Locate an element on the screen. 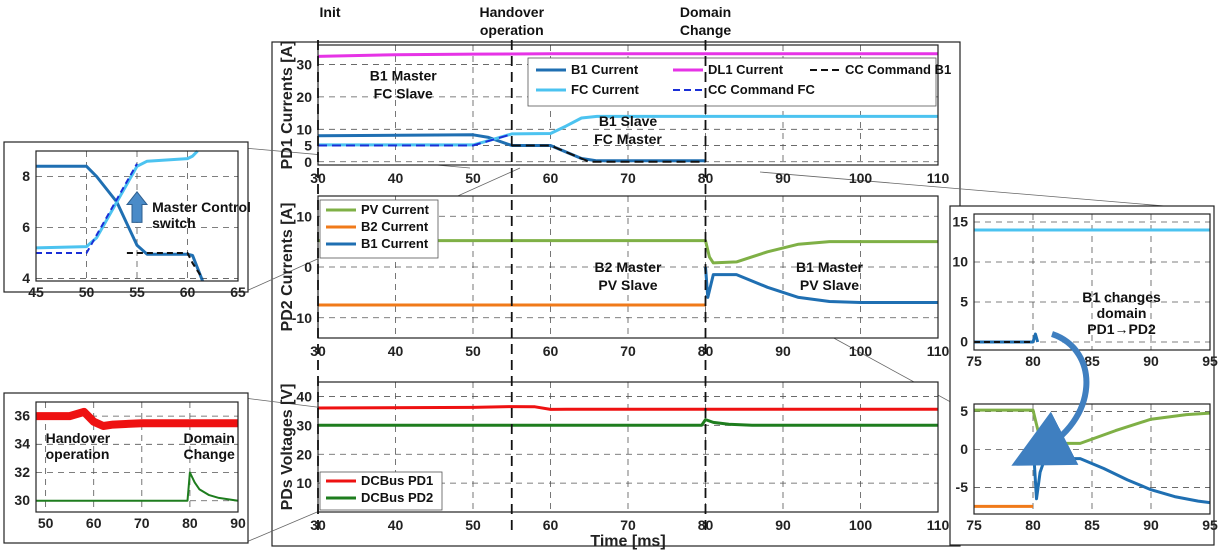 The height and width of the screenshot is (552, 1218). legend: PV Current B2 Current B1 Current is located at coordinates (379, 229).